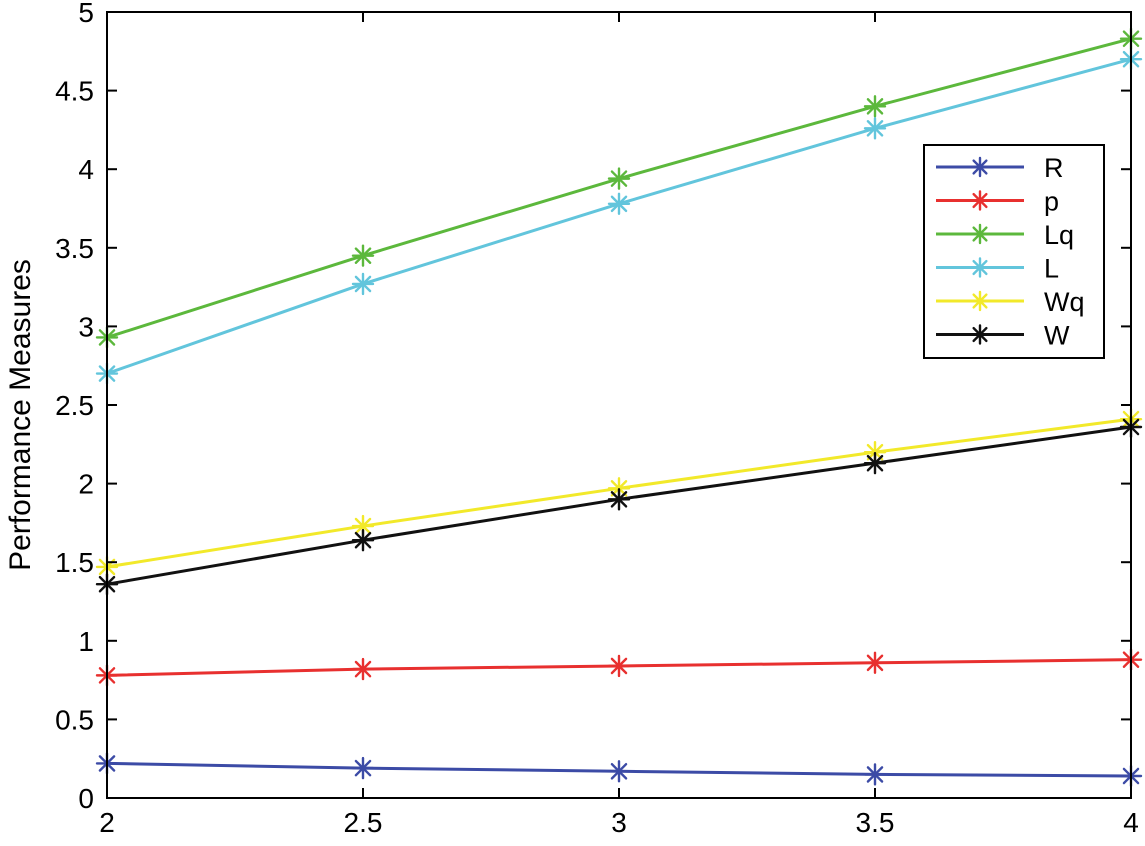 Image resolution: width=1145 pixels, height=846 pixels. Describe the element at coordinates (74, 719) in the screenshot. I see `y-tick-label: 0.5` at that location.